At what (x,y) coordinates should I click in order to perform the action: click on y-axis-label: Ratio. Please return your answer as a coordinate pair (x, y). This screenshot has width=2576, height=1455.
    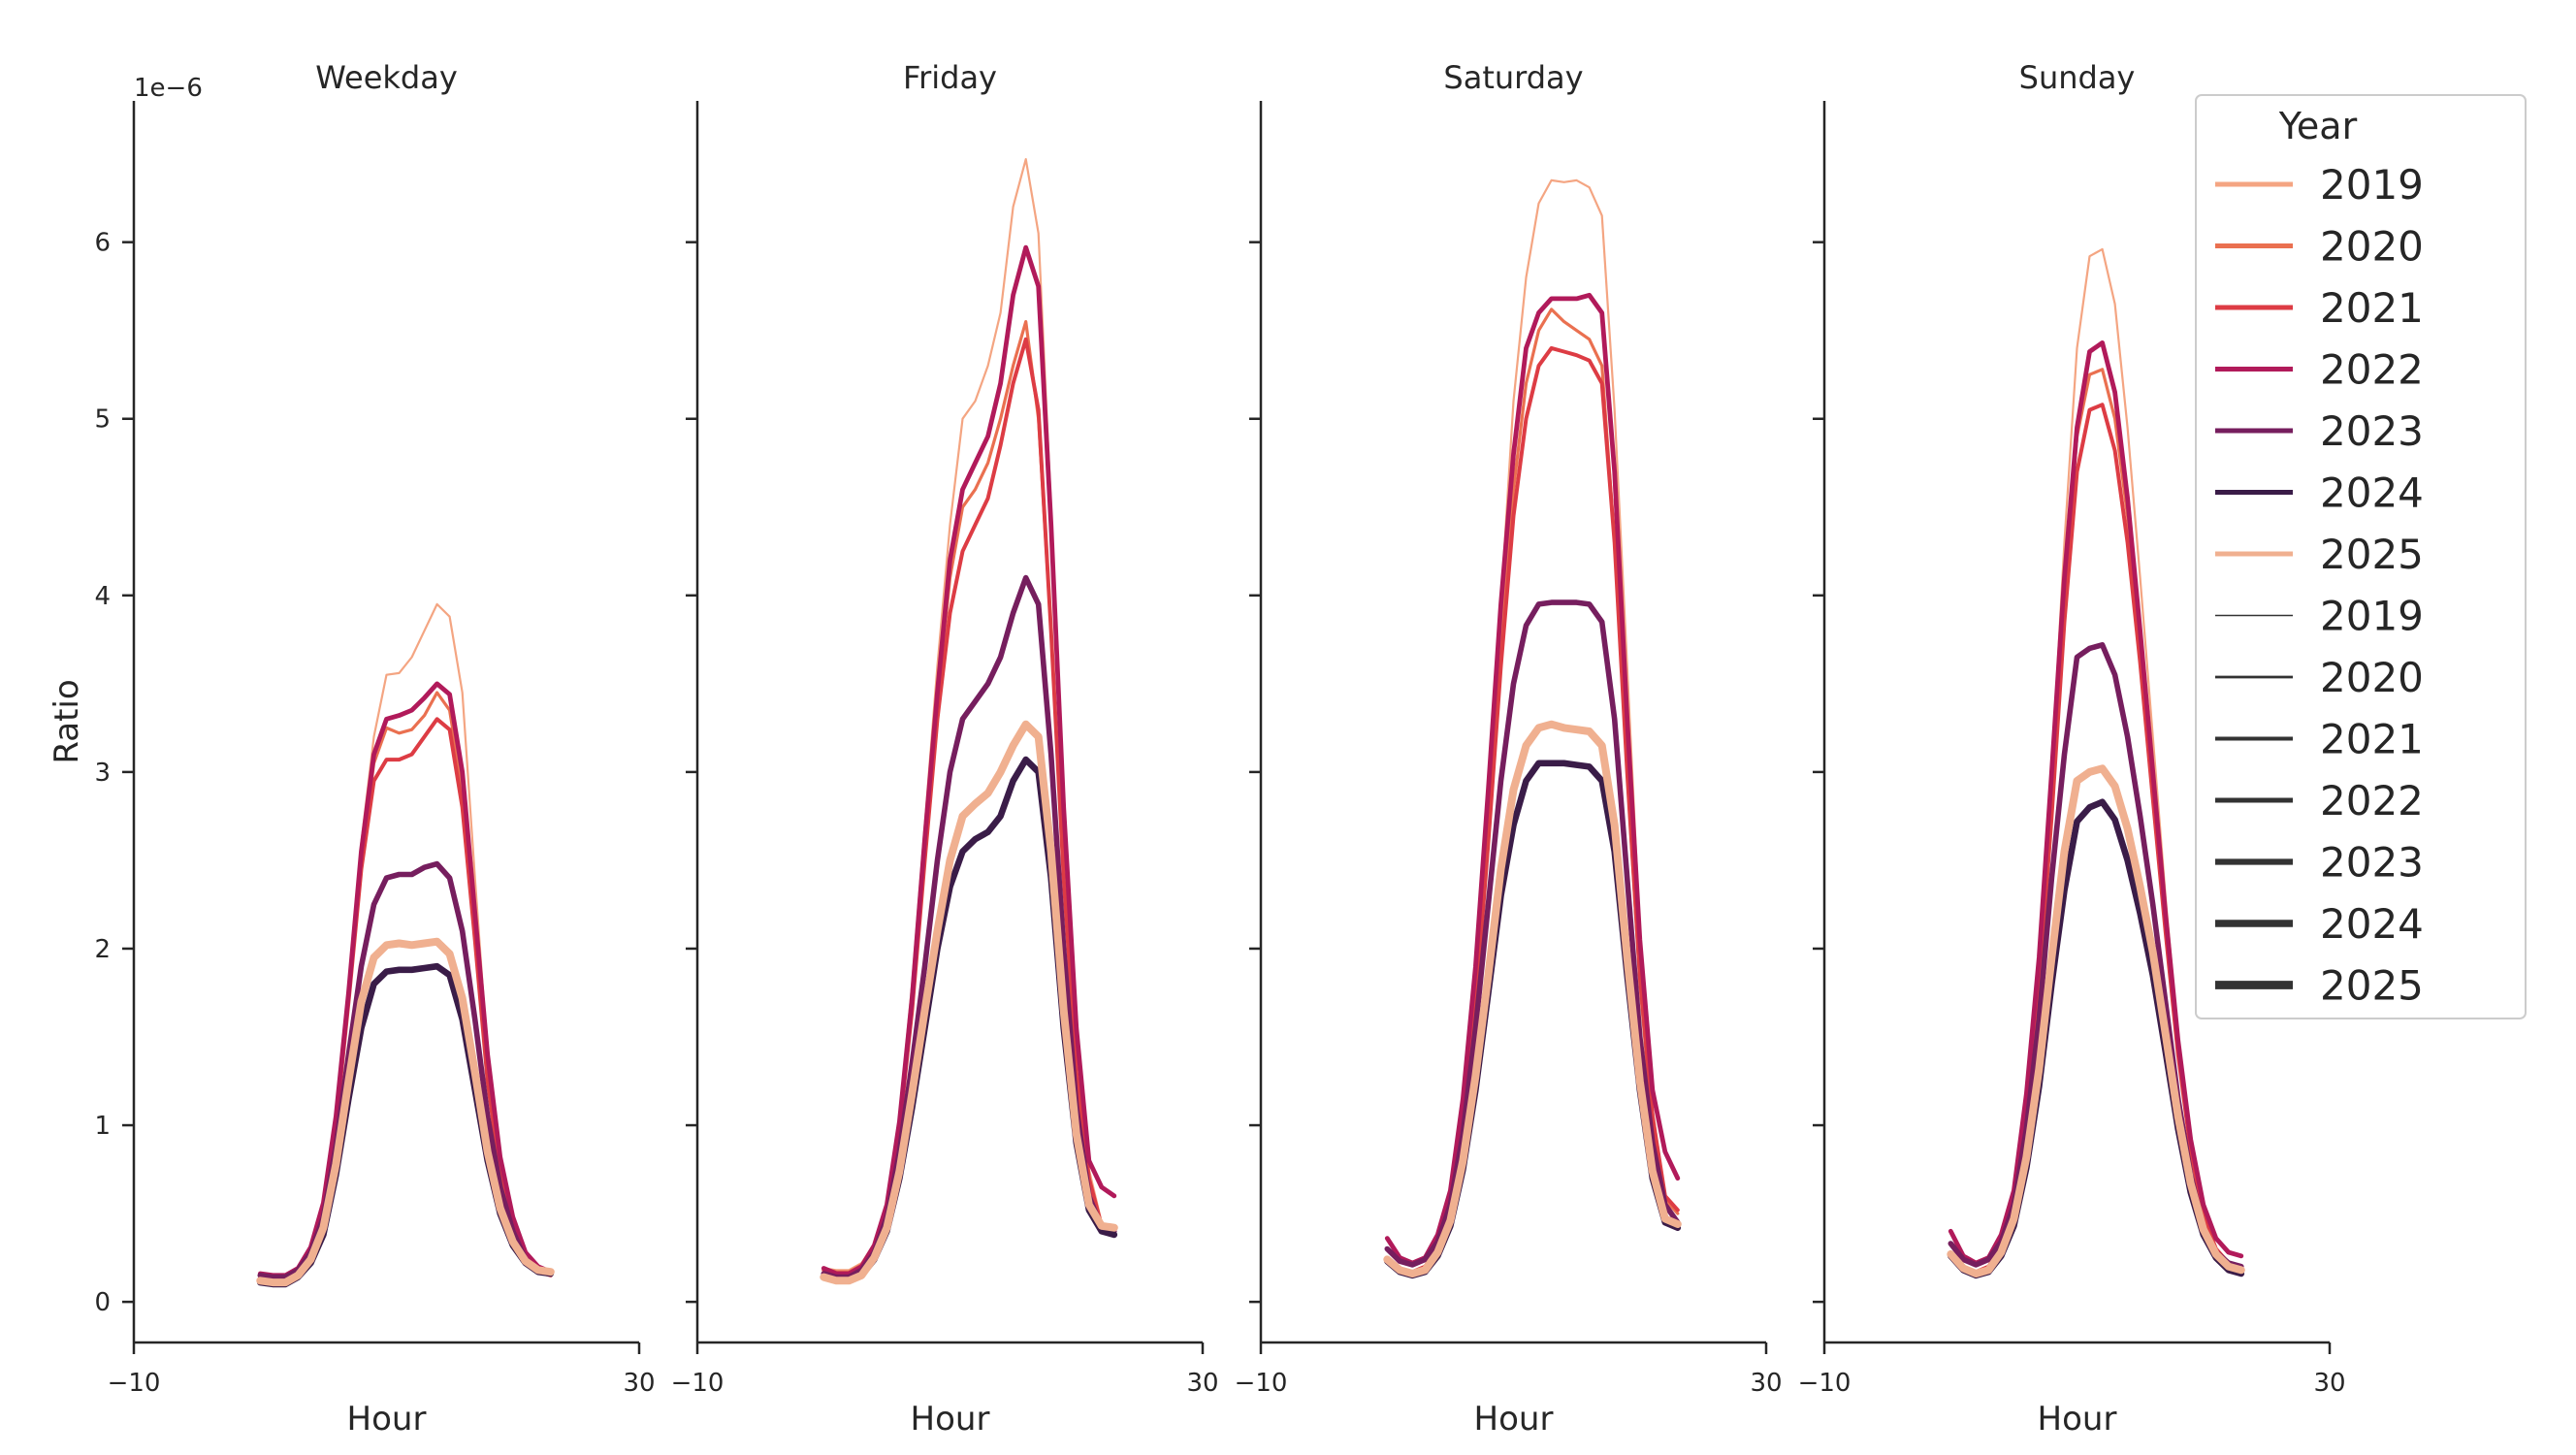
    Looking at the image, I should click on (67, 721).